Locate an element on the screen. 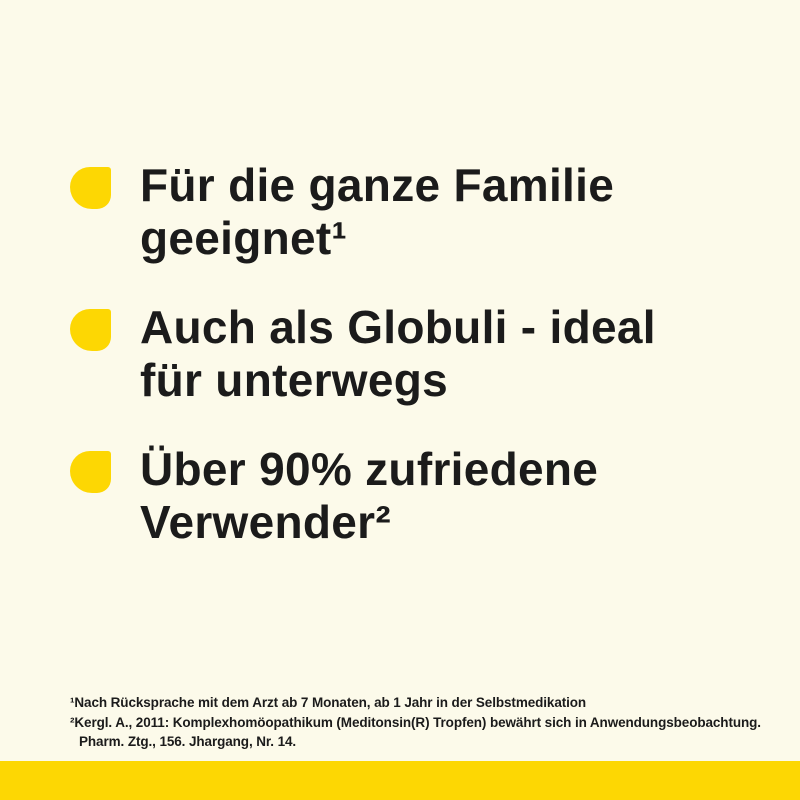 The width and height of the screenshot is (800, 800). footnote-line: Pharm. Ztg., 156. Jhargang, Nr. 14. is located at coordinates (188, 741).